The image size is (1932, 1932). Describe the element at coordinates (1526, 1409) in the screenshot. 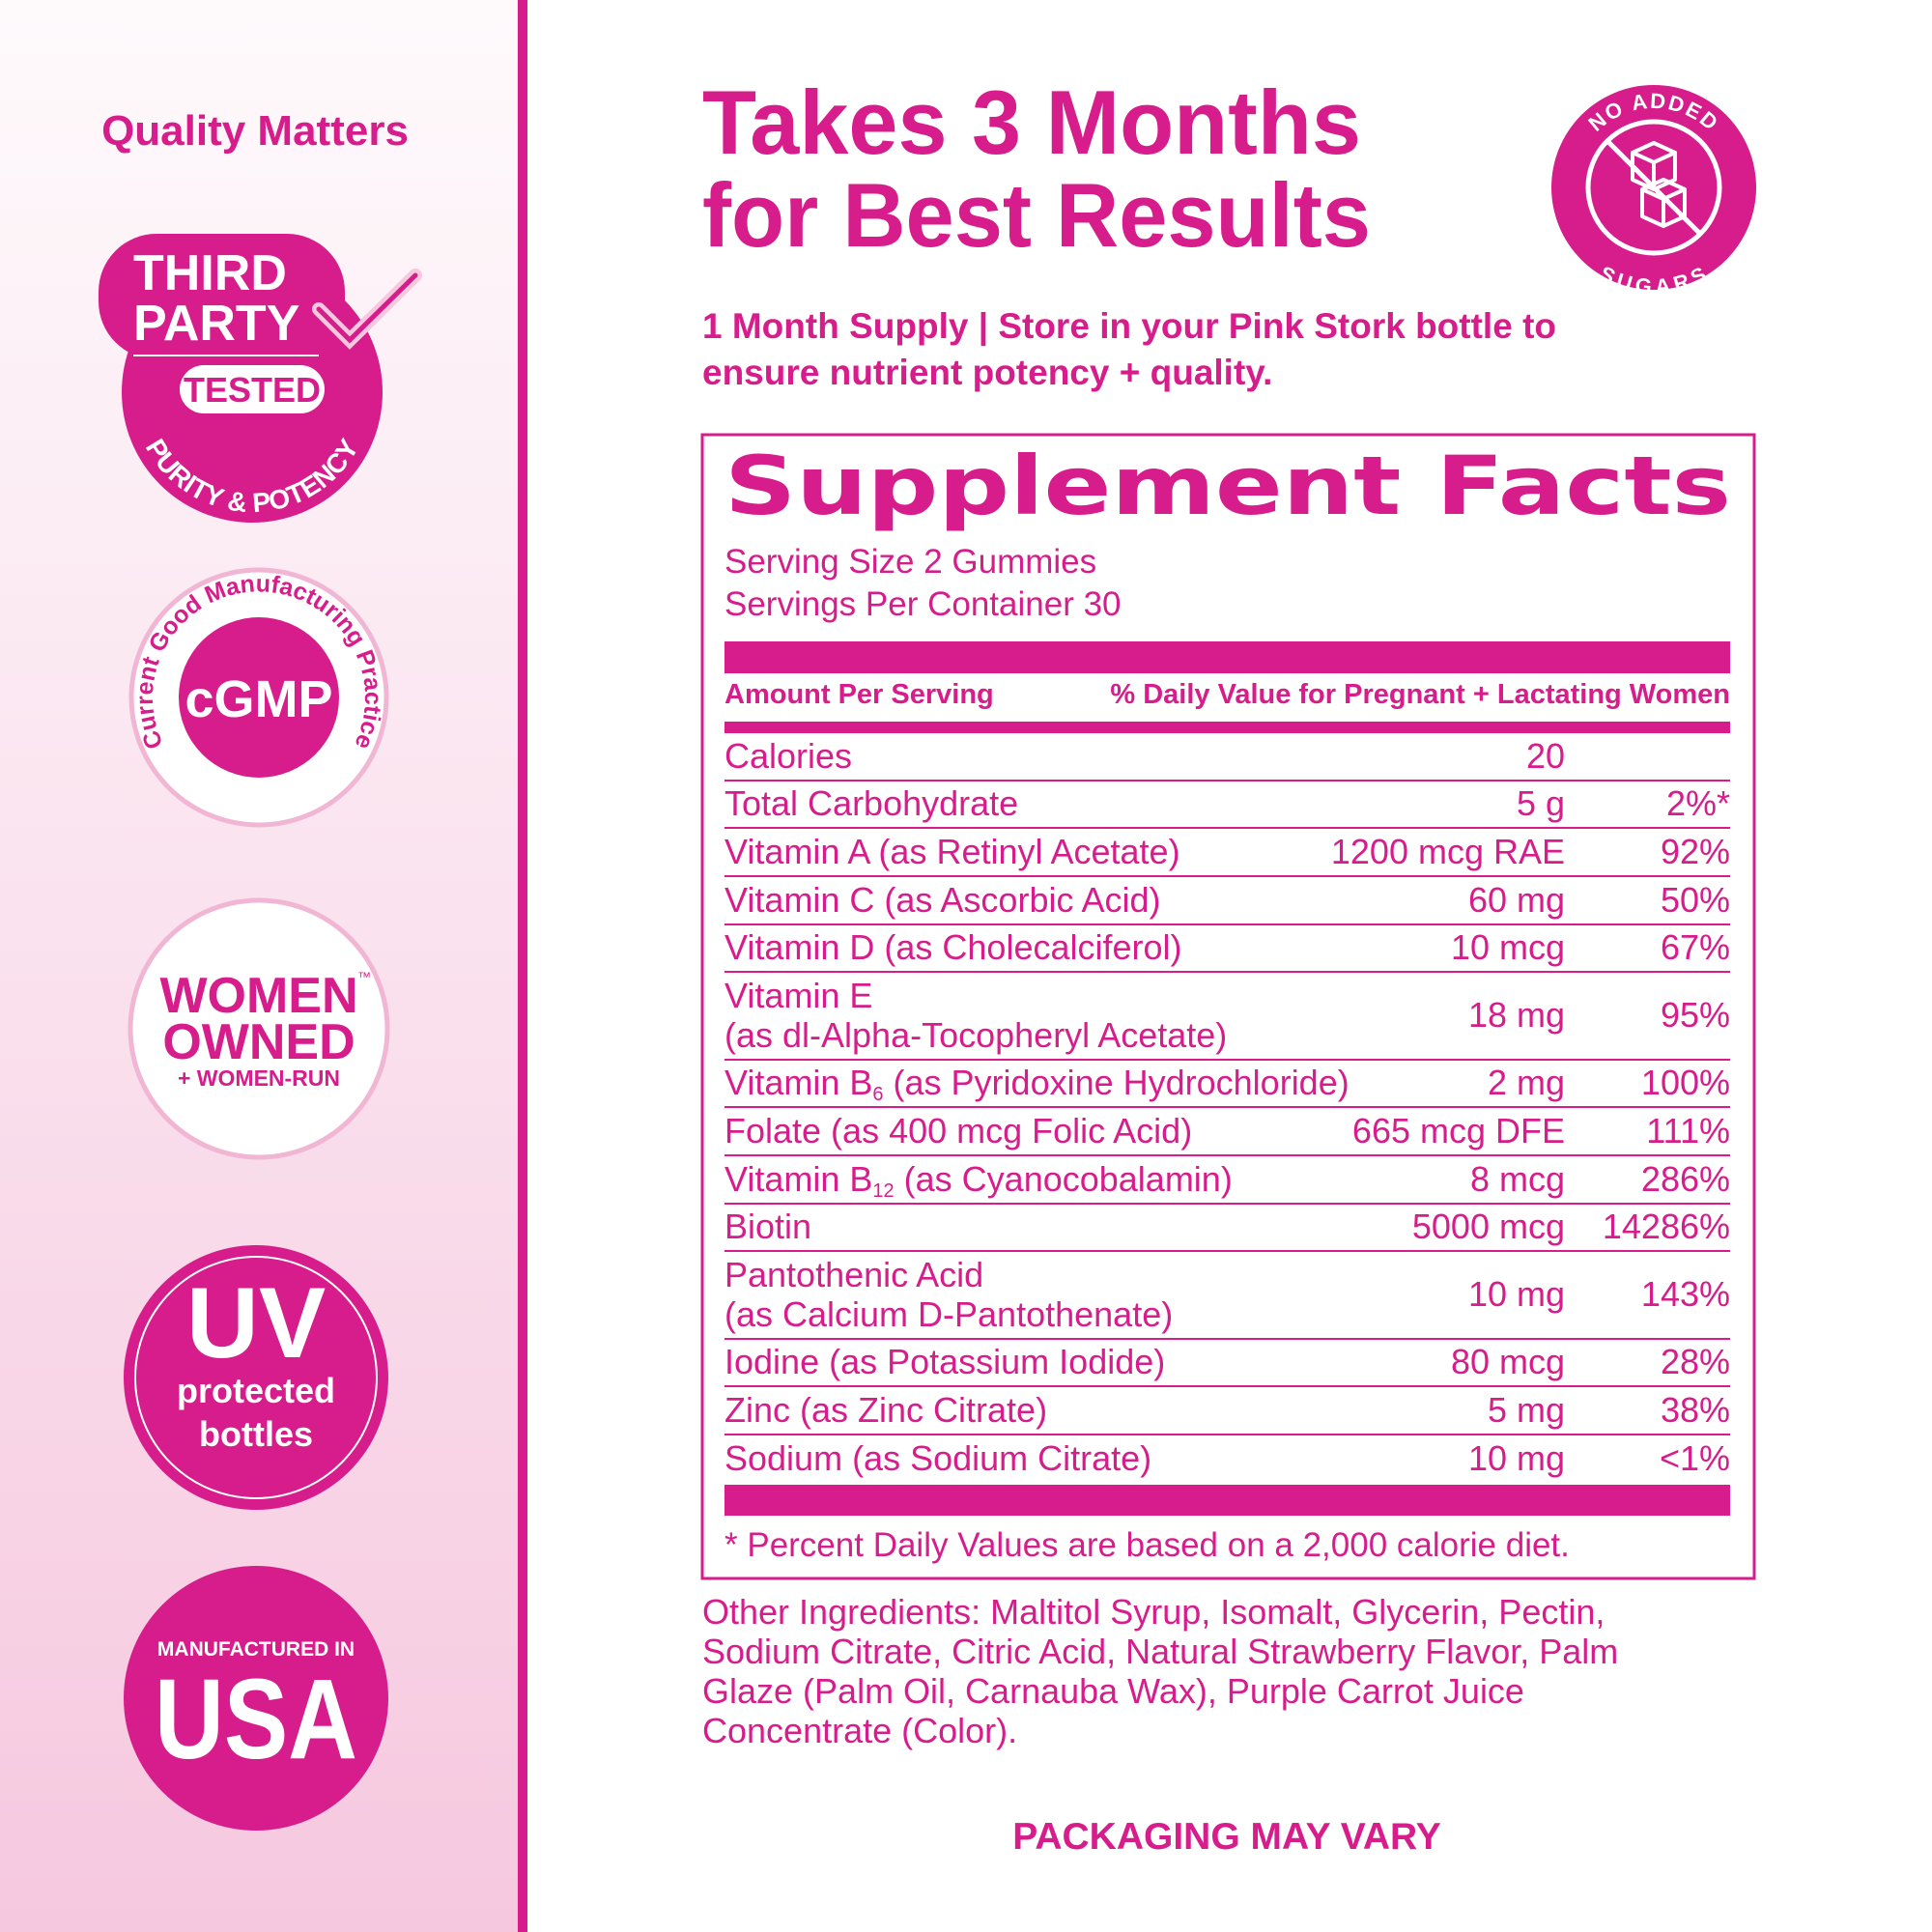

I see `nutrient-amount: 5 mg` at that location.